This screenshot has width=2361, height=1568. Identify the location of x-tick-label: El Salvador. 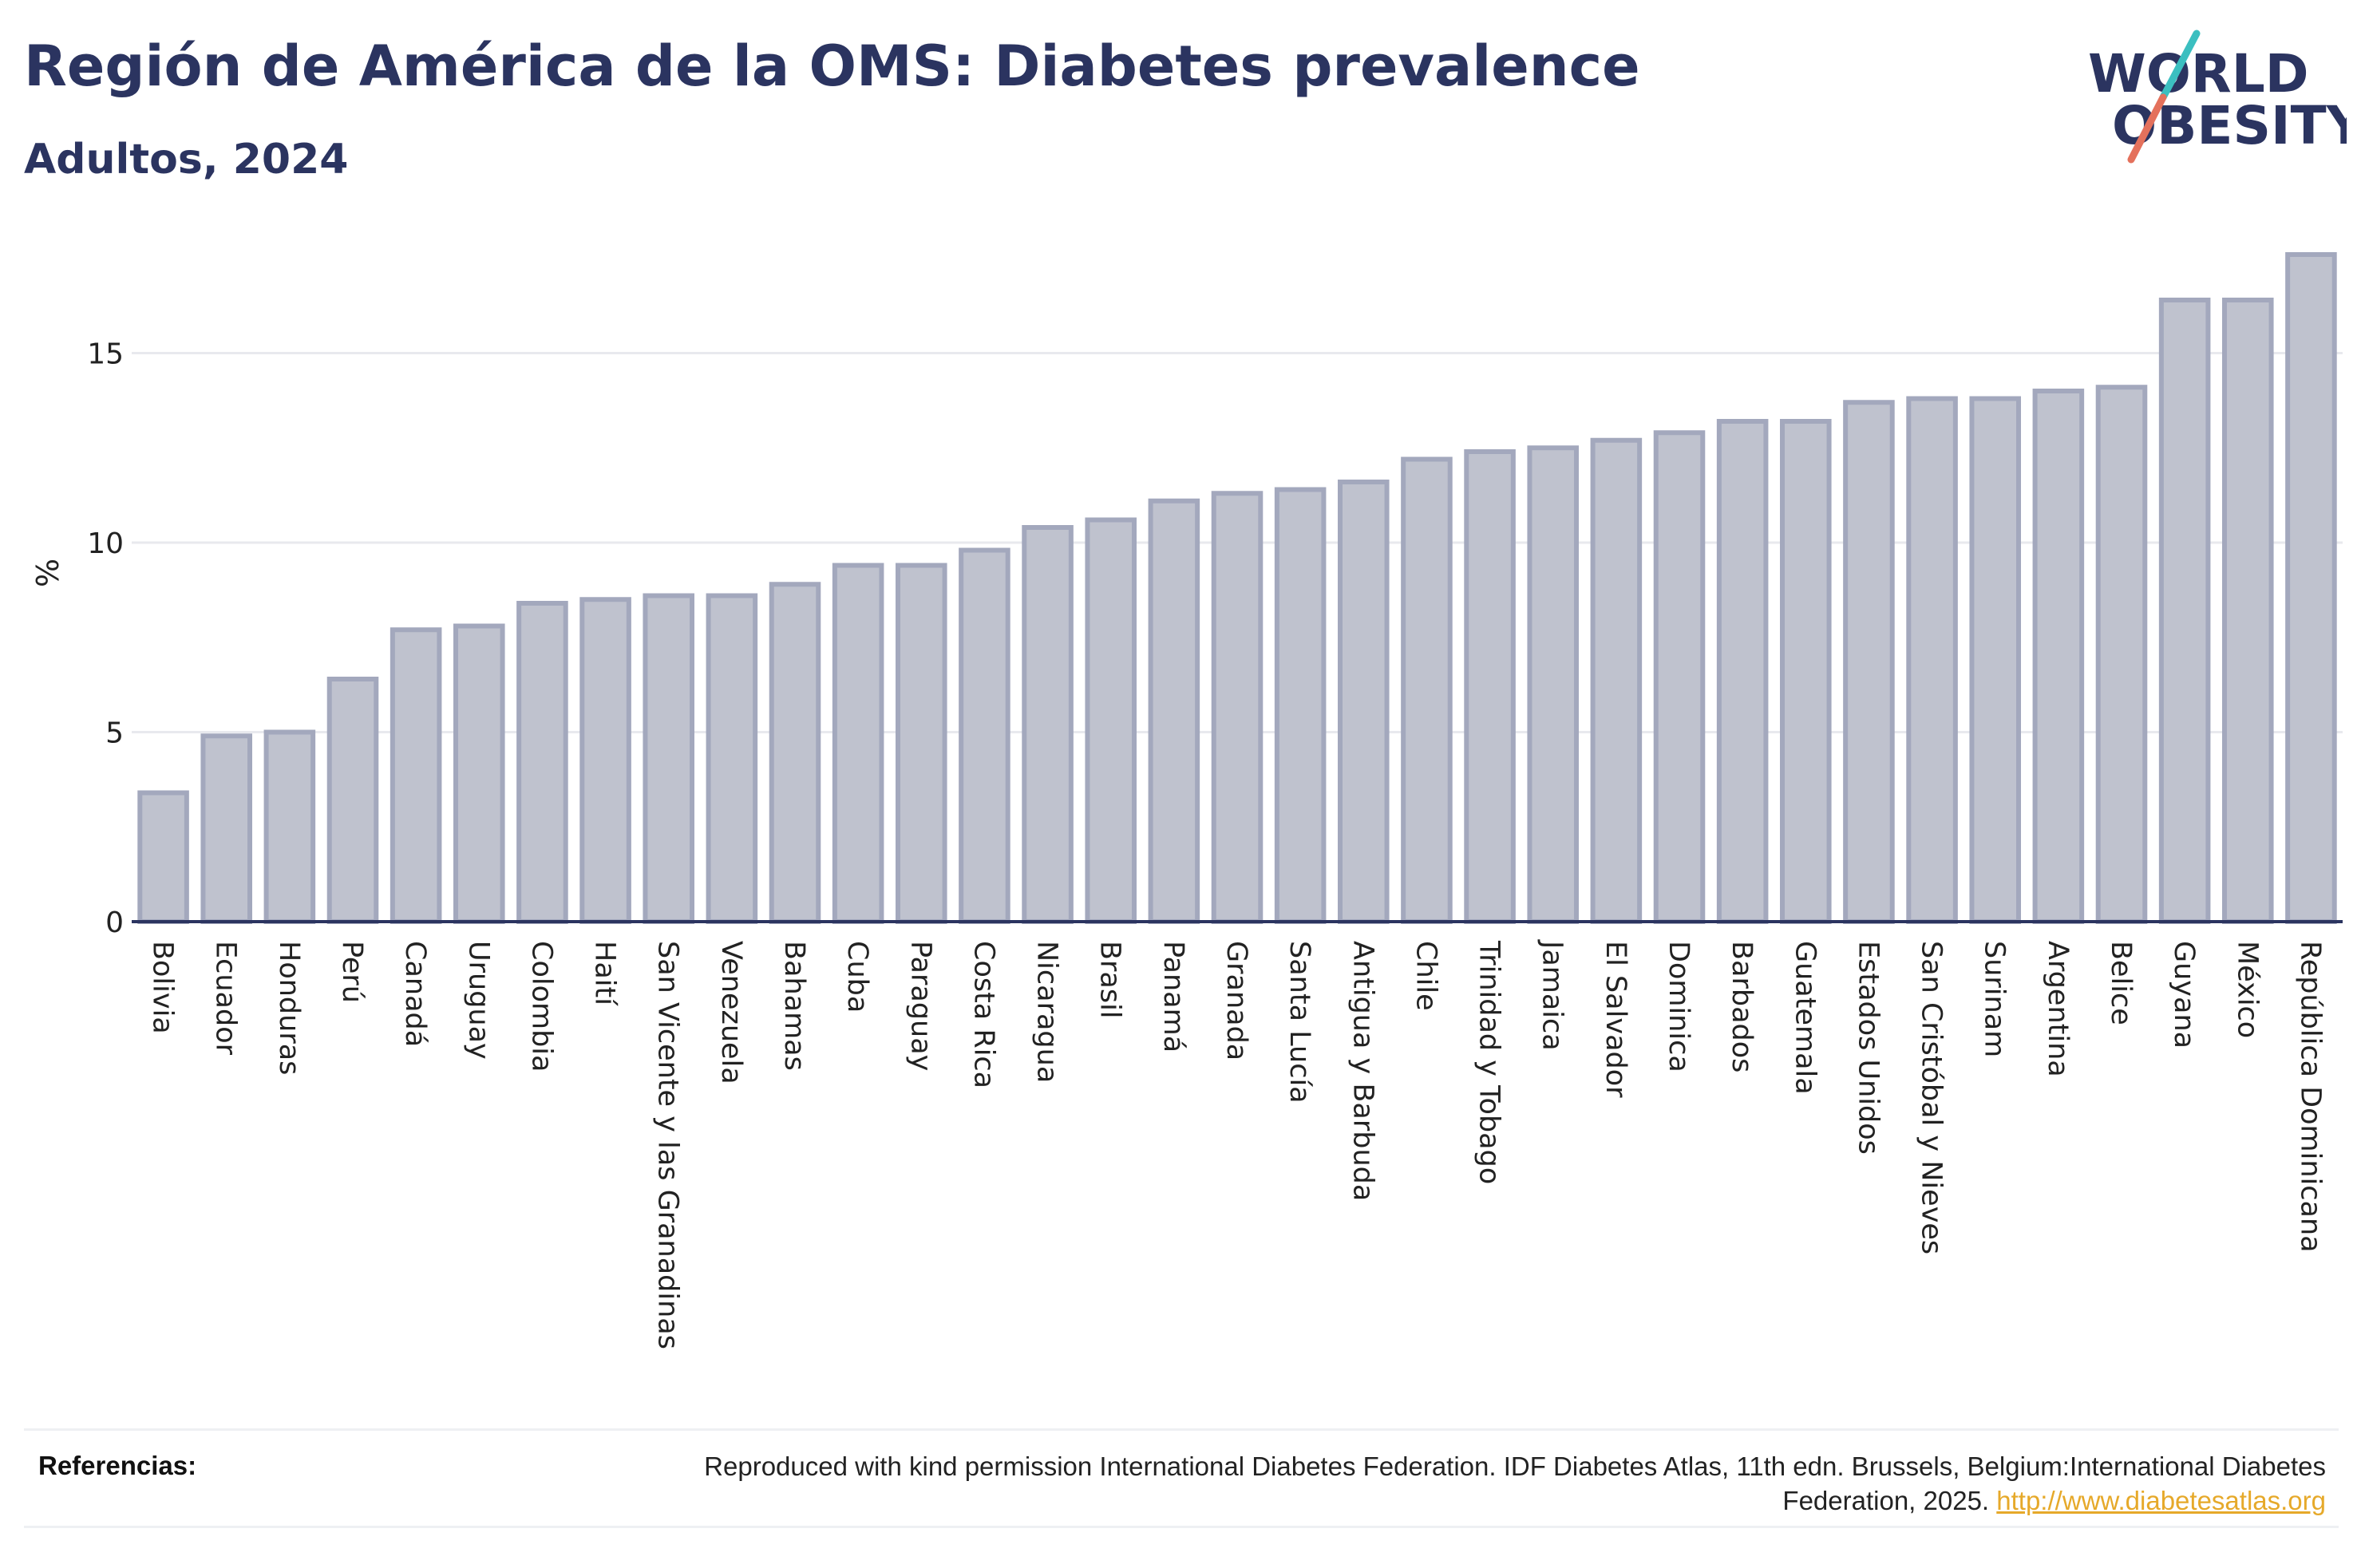
(1615, 1019).